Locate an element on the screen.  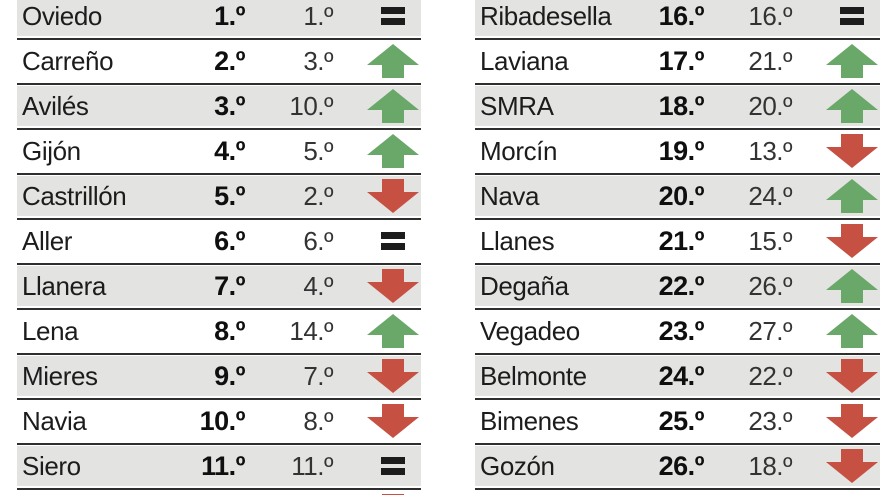
municipality-name: Aller is located at coordinates (47, 240).